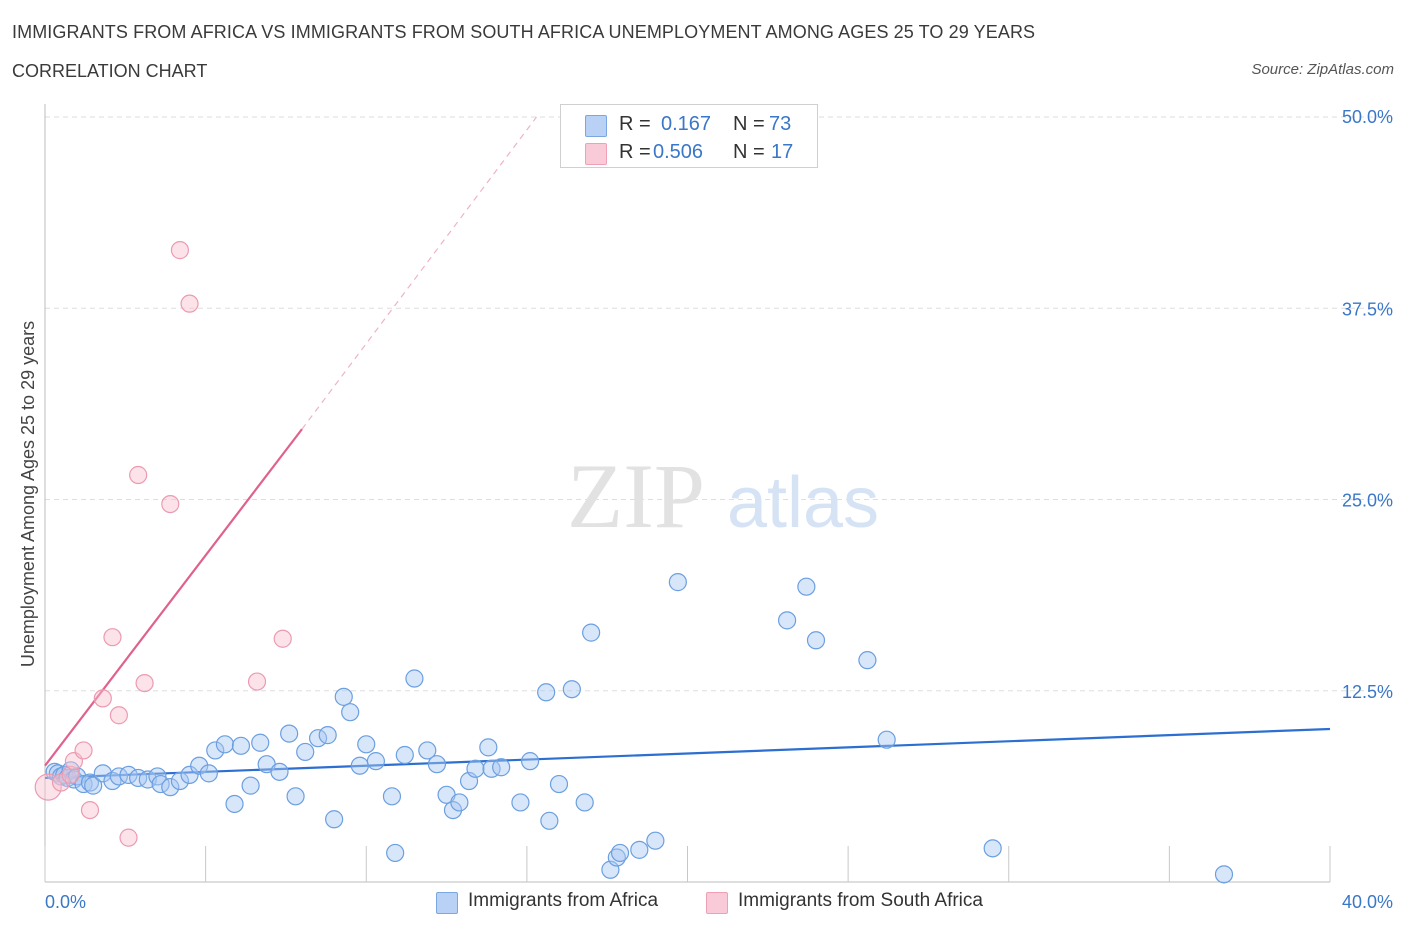 The image size is (1406, 930). What do you see at coordinates (1367, 117) in the screenshot?
I see `y-tick-label: 50.0%` at bounding box center [1367, 117].